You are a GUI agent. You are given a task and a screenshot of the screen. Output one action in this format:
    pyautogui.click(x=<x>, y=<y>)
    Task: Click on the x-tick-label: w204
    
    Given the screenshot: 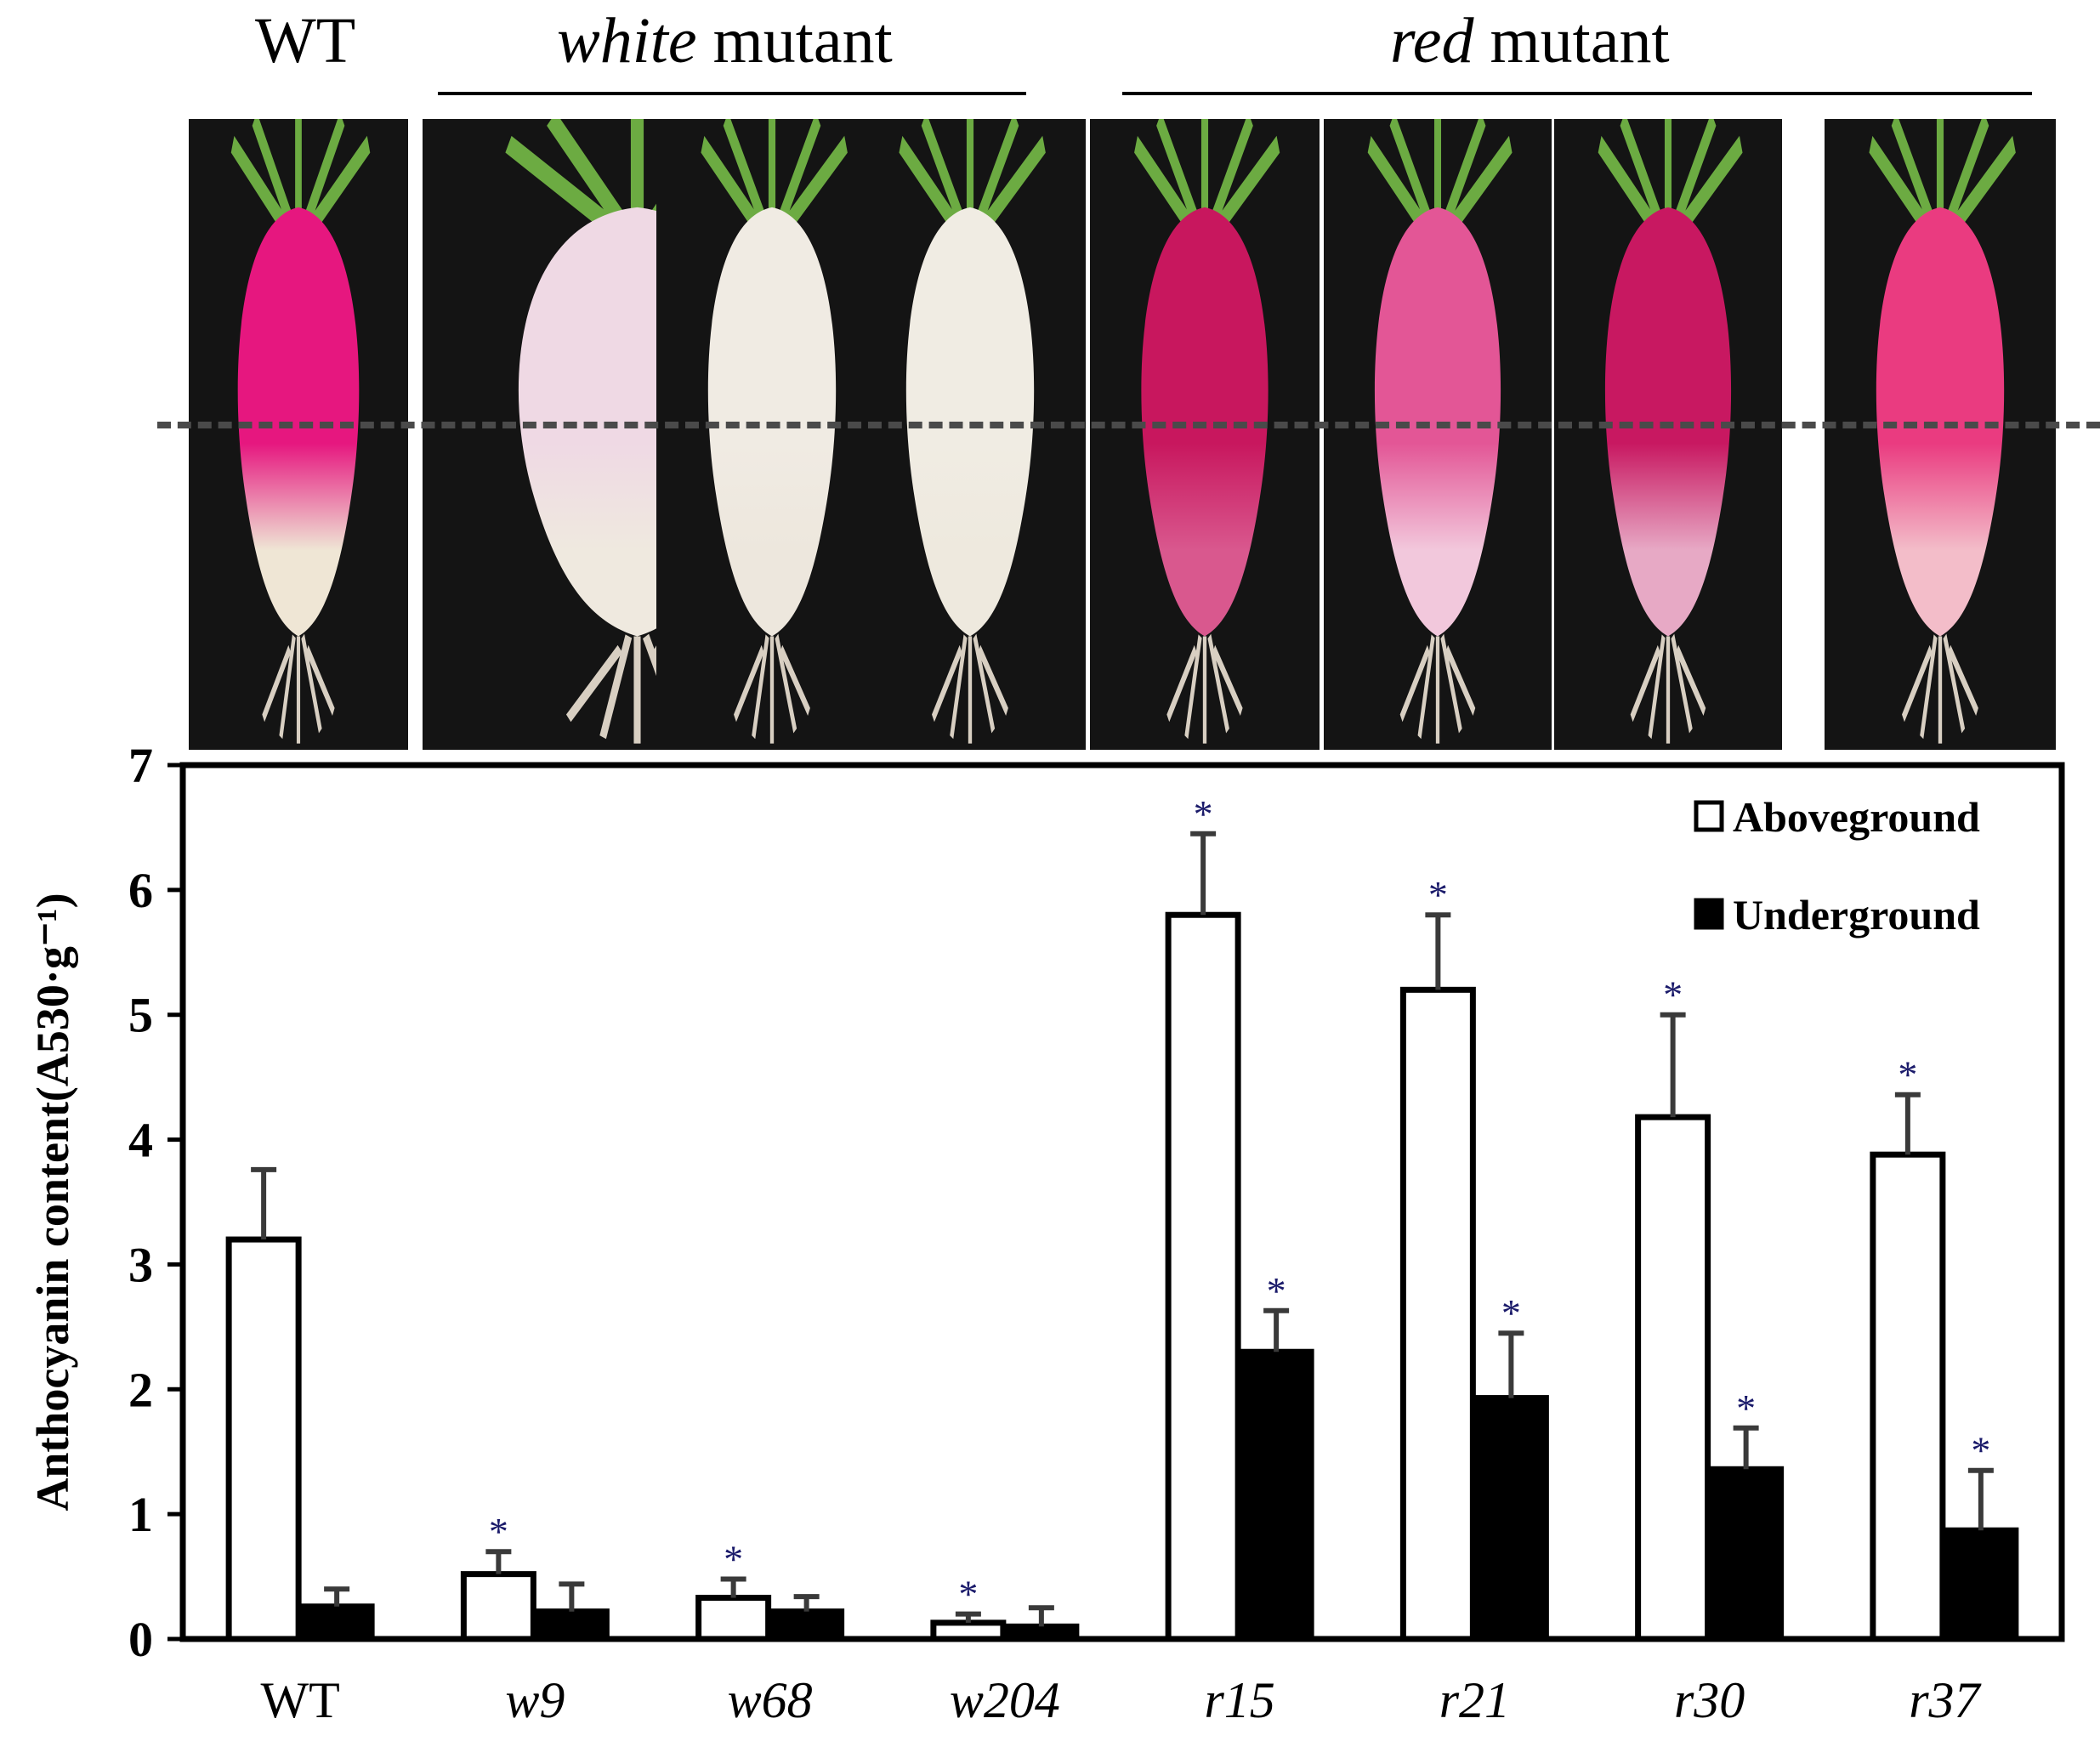 What is the action you would take?
    pyautogui.click(x=1005, y=1700)
    